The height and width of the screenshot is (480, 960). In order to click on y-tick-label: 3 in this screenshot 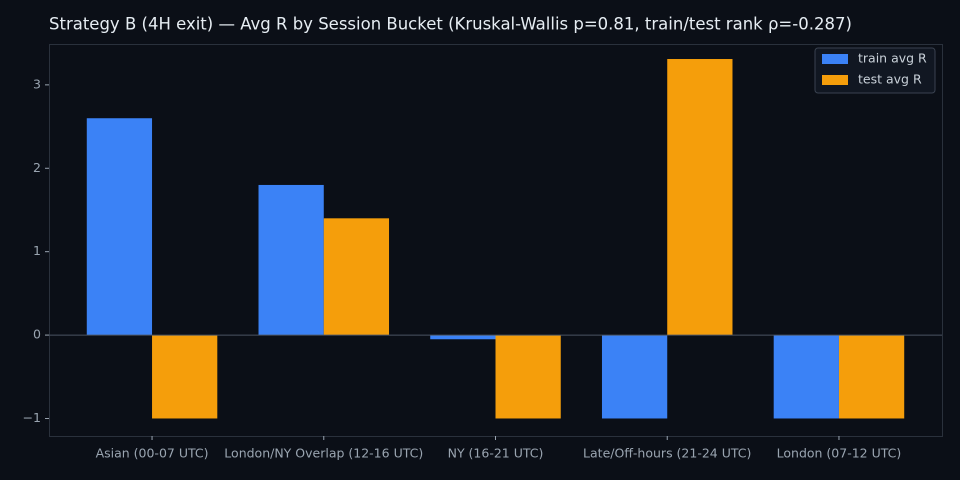, I will do `click(37, 83)`.